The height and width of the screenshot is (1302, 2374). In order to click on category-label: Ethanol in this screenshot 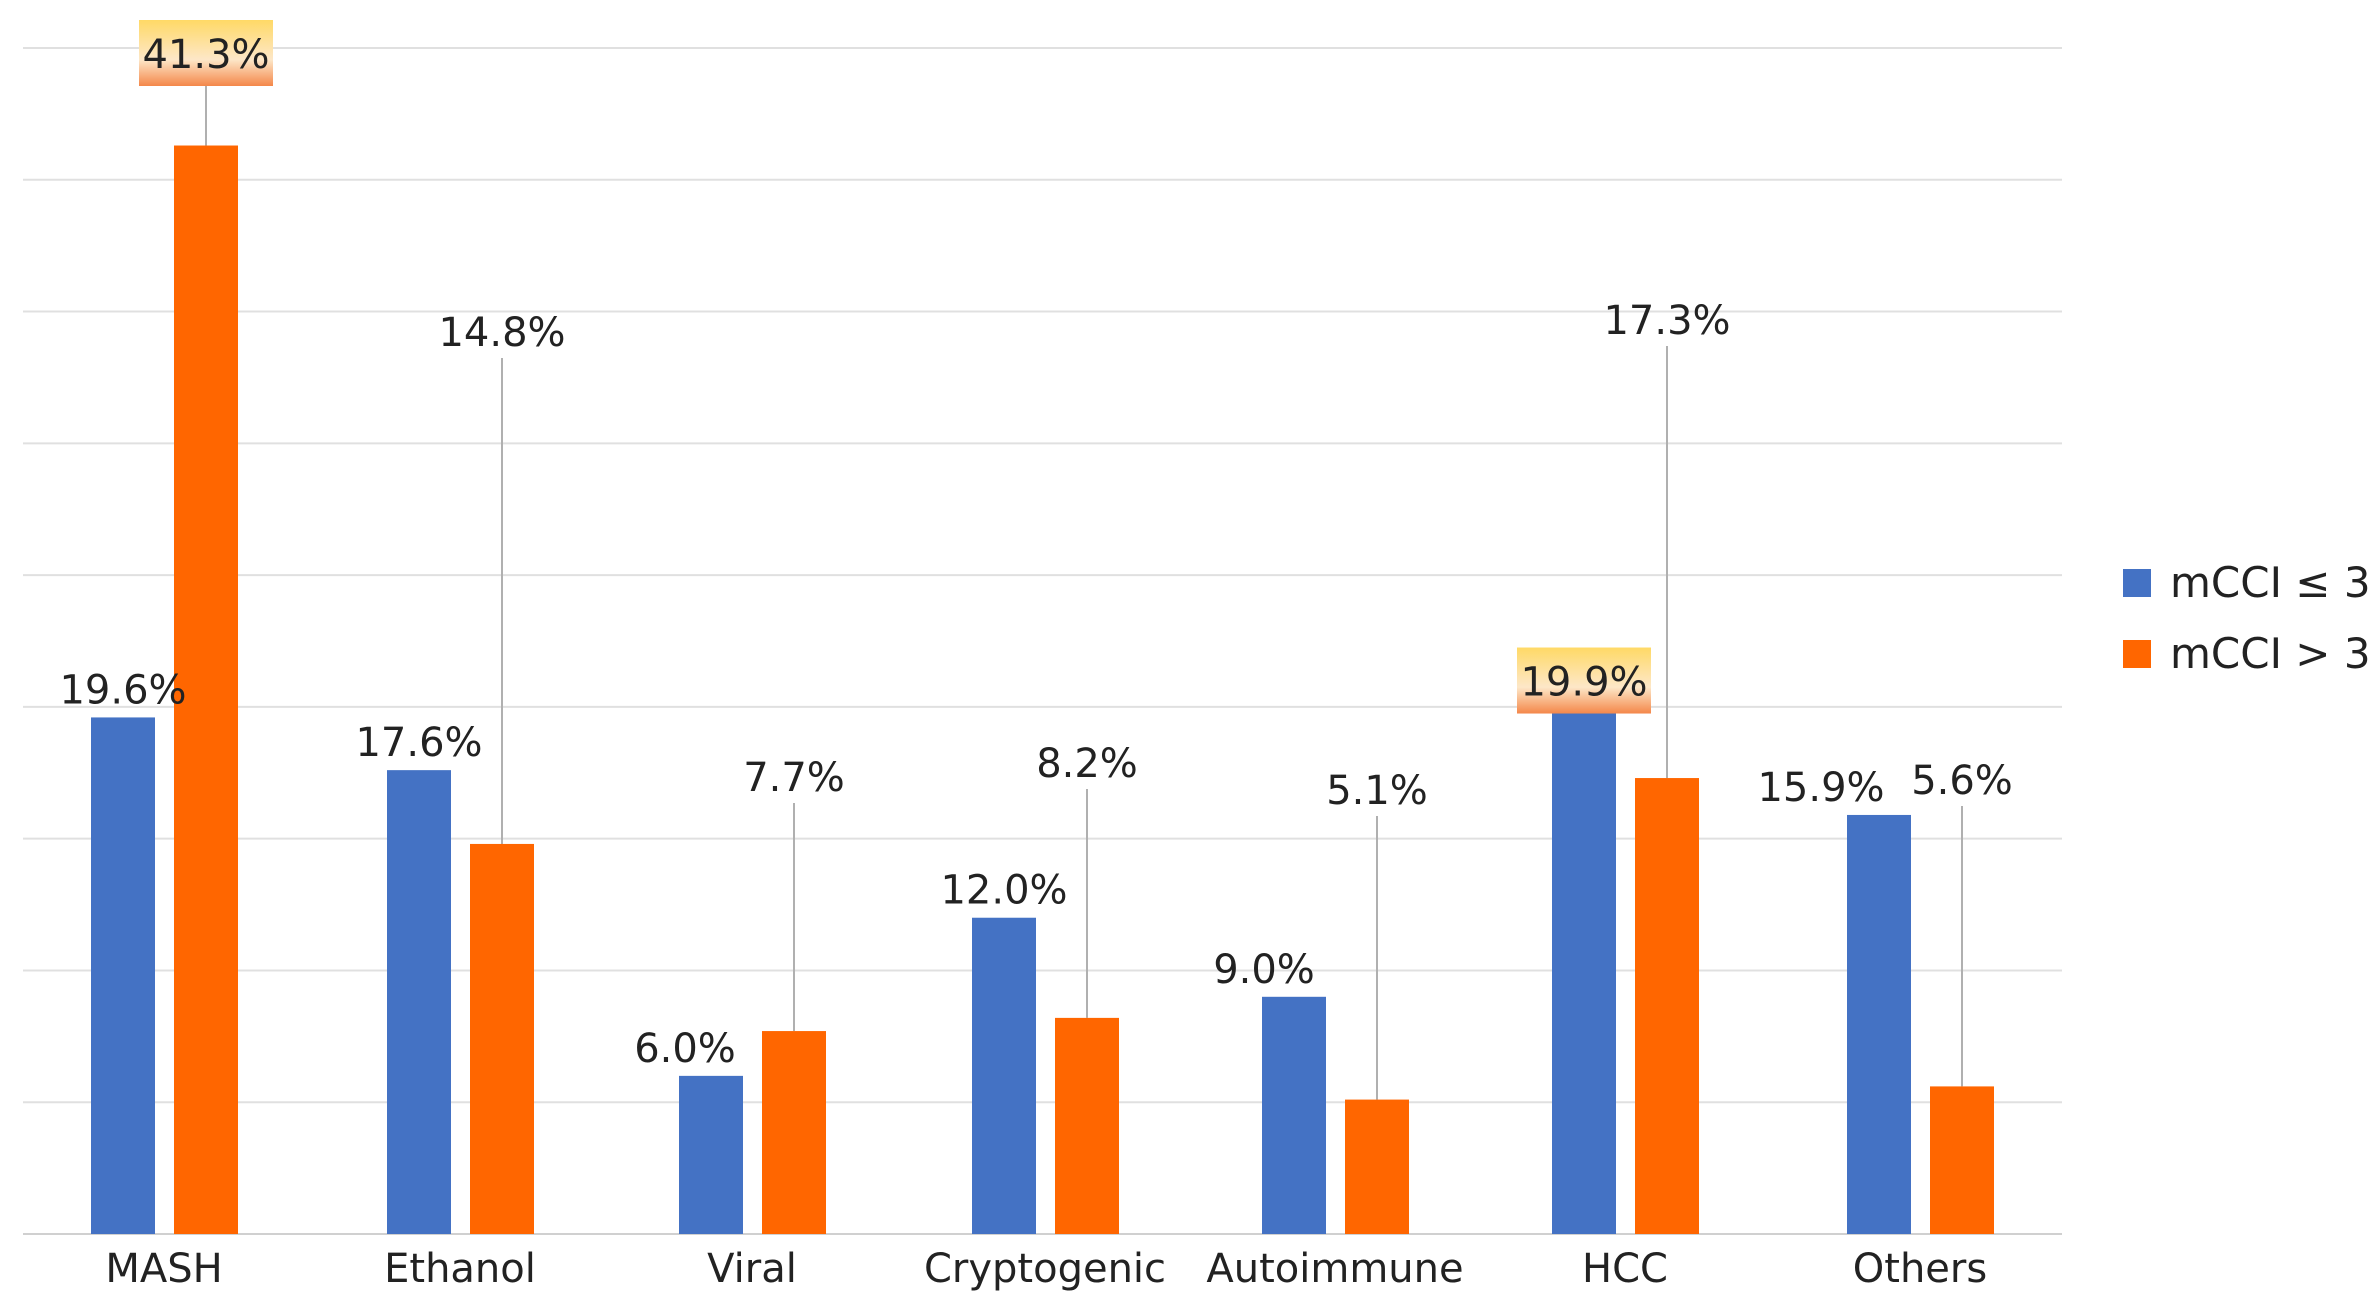, I will do `click(460, 1269)`.